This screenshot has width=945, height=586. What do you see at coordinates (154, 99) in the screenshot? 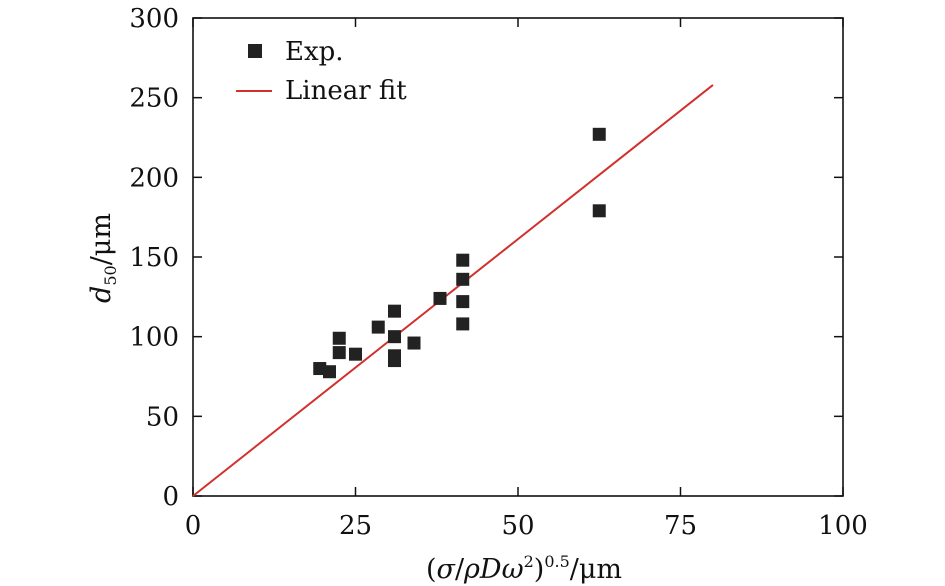
I see `y-tick-label: 250` at bounding box center [154, 99].